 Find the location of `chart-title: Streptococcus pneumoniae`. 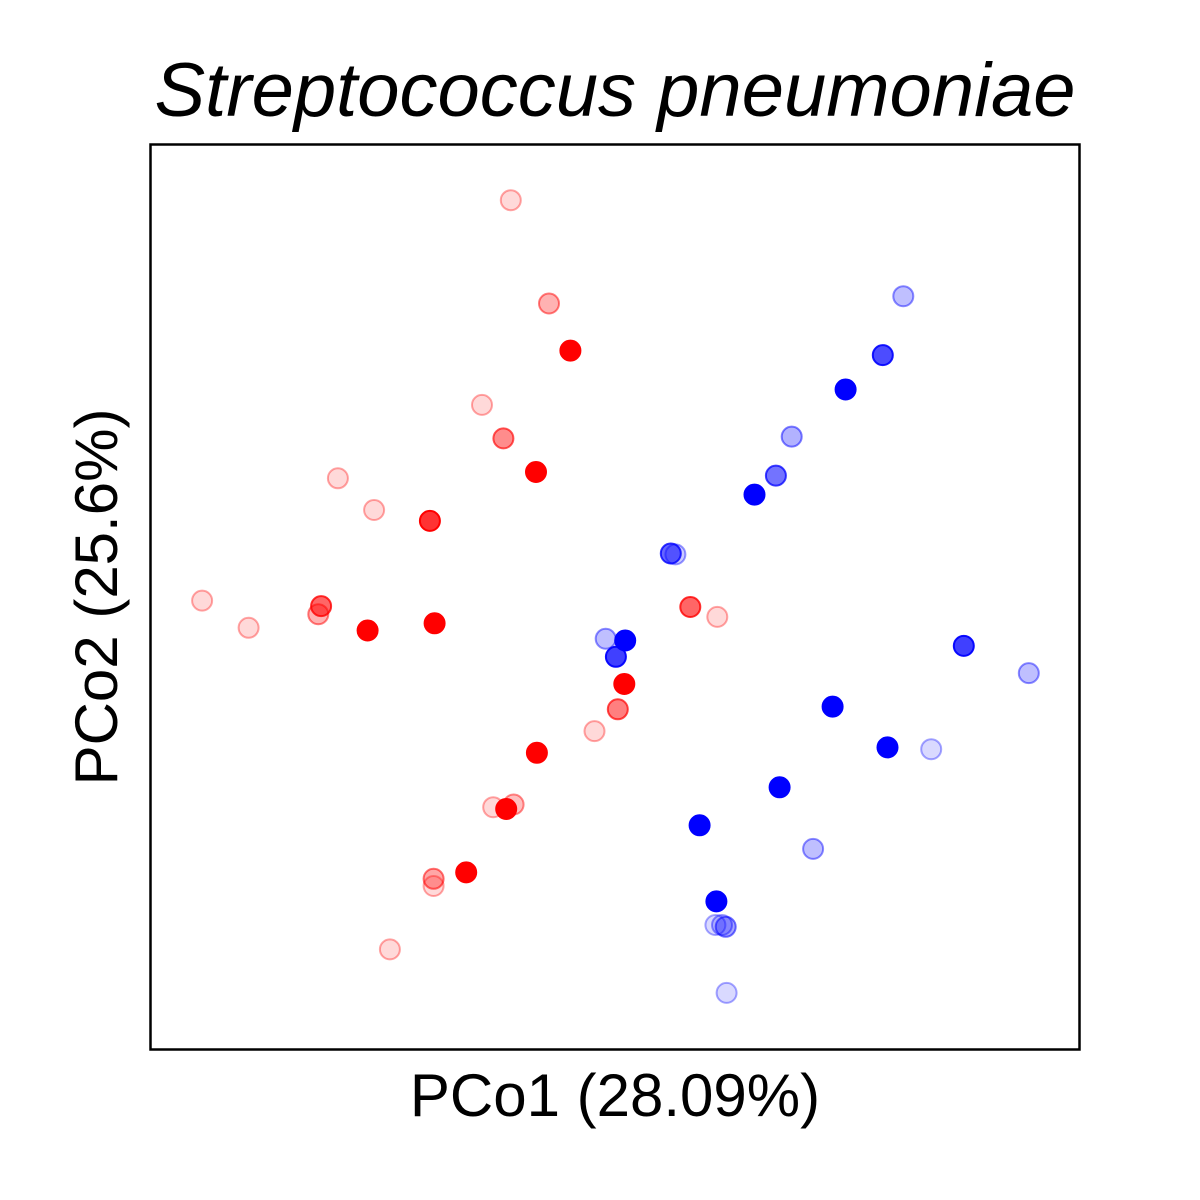

chart-title: Streptococcus pneumoniae is located at coordinates (614, 90).